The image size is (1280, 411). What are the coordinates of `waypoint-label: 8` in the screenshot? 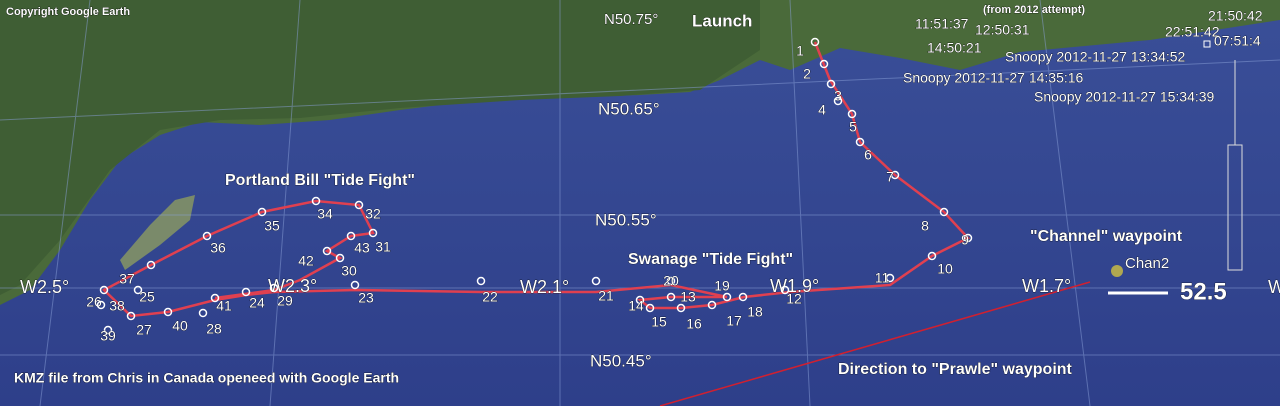 It's located at (925, 226).